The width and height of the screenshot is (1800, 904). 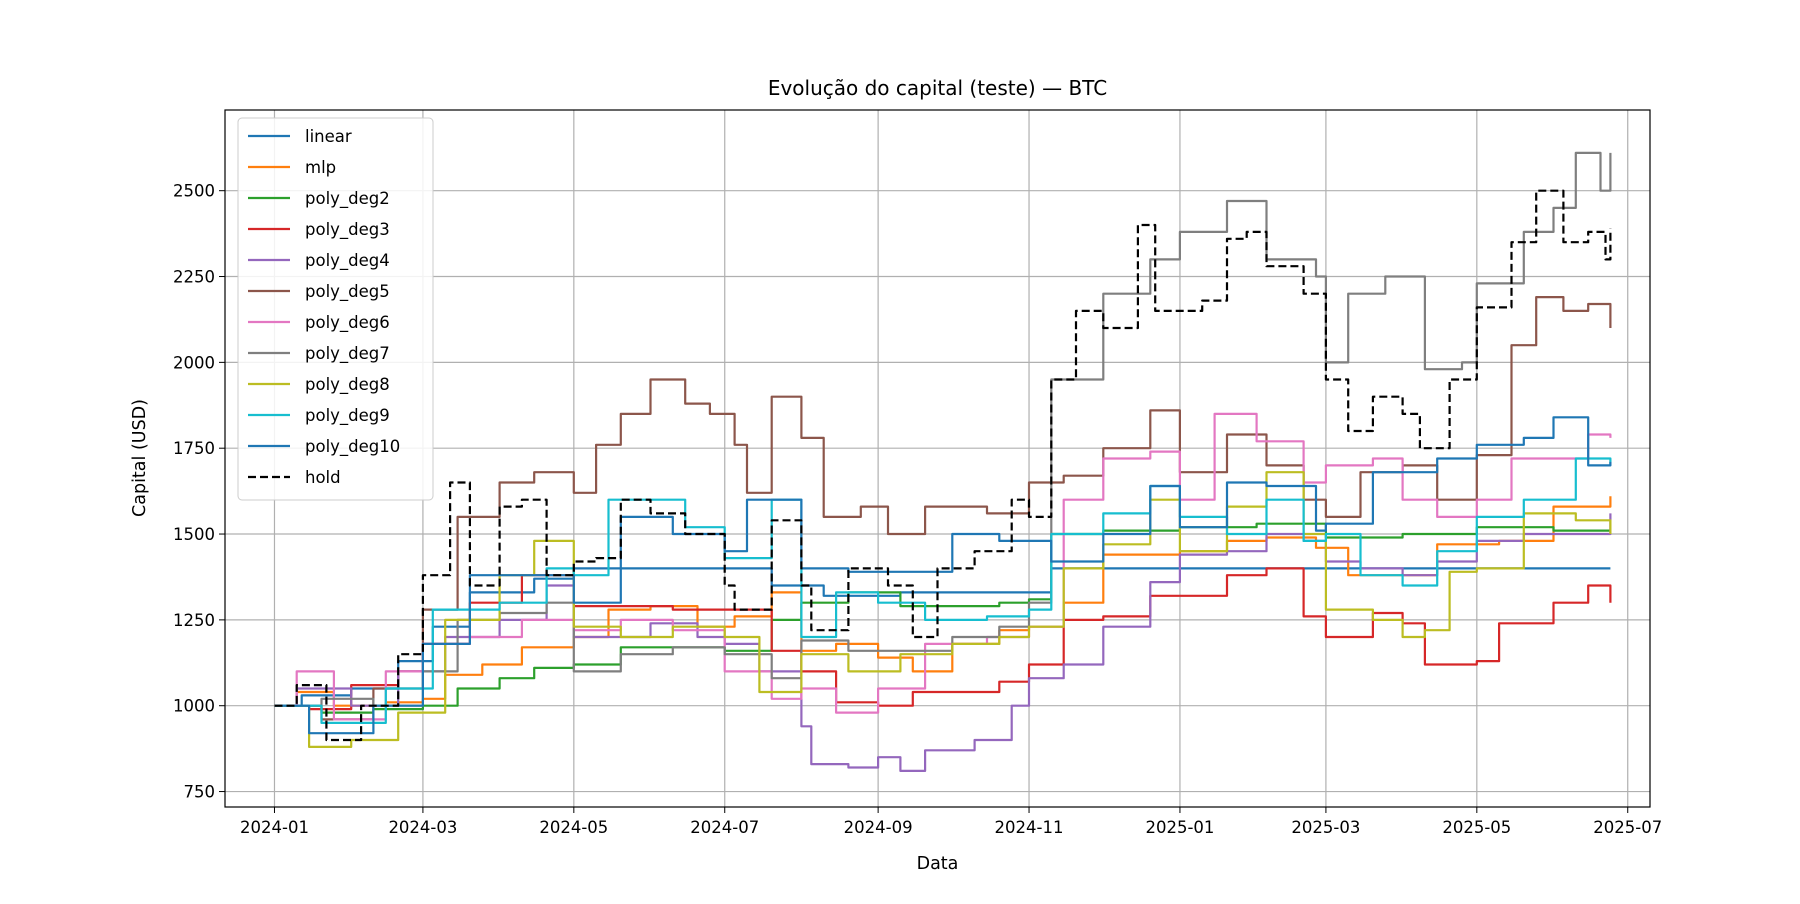 I want to click on legend-label: mlp, so click(x=320, y=167).